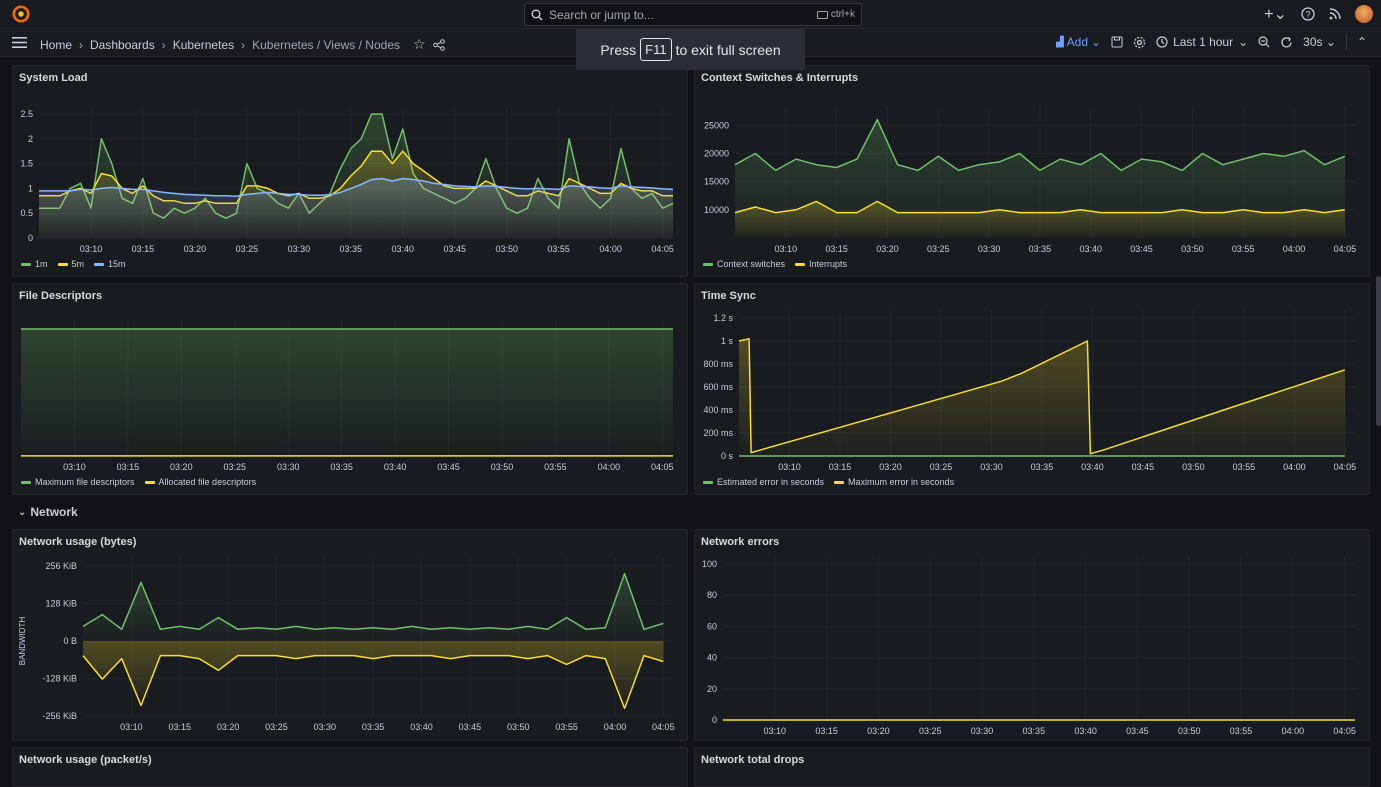 The height and width of the screenshot is (787, 1381). What do you see at coordinates (78, 264) in the screenshot?
I see `legend-label: 5m` at bounding box center [78, 264].